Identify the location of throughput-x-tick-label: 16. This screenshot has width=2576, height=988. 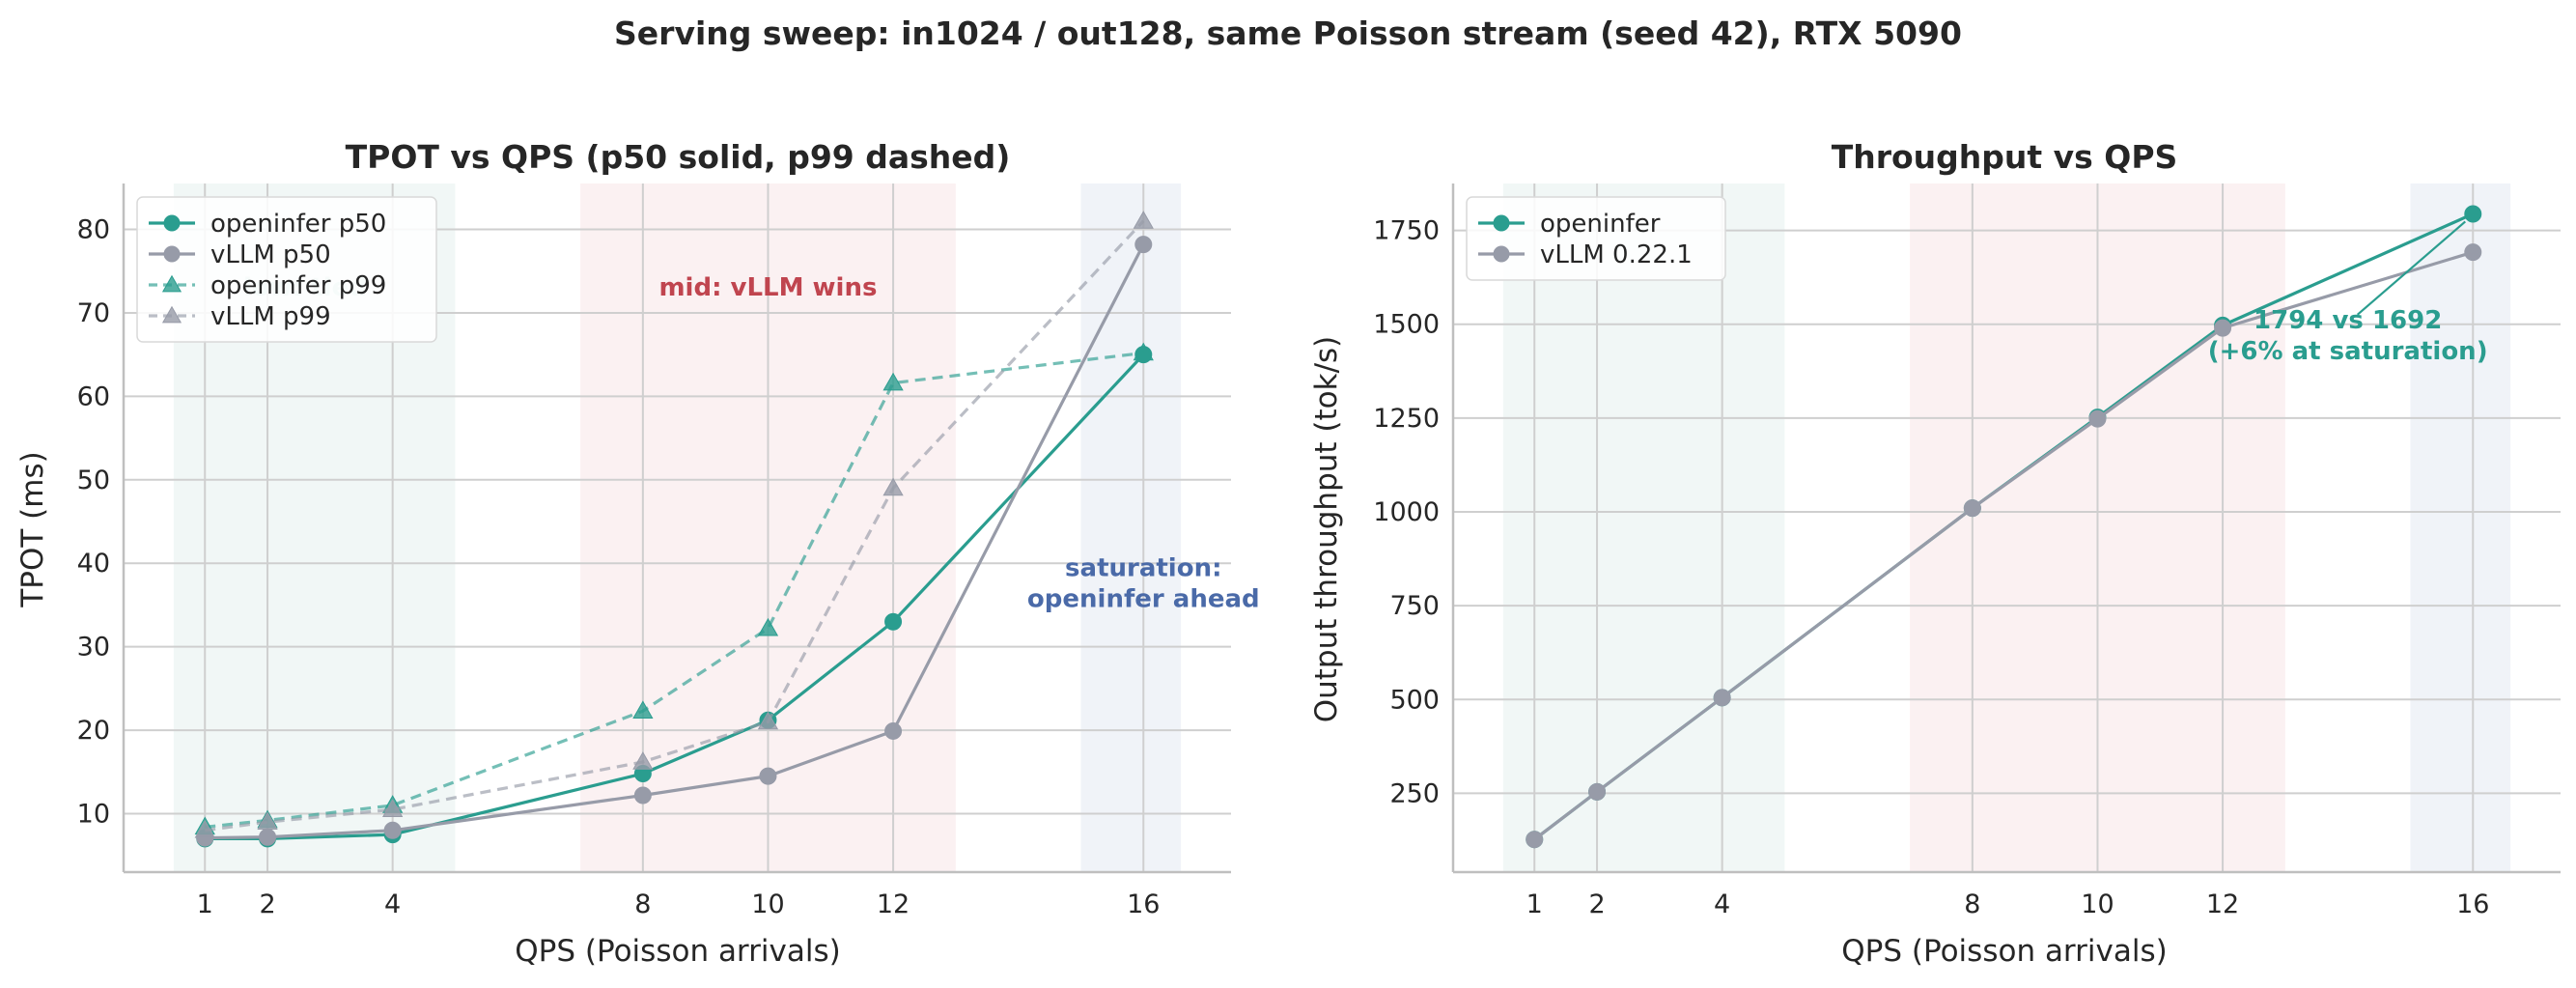
(2473, 904).